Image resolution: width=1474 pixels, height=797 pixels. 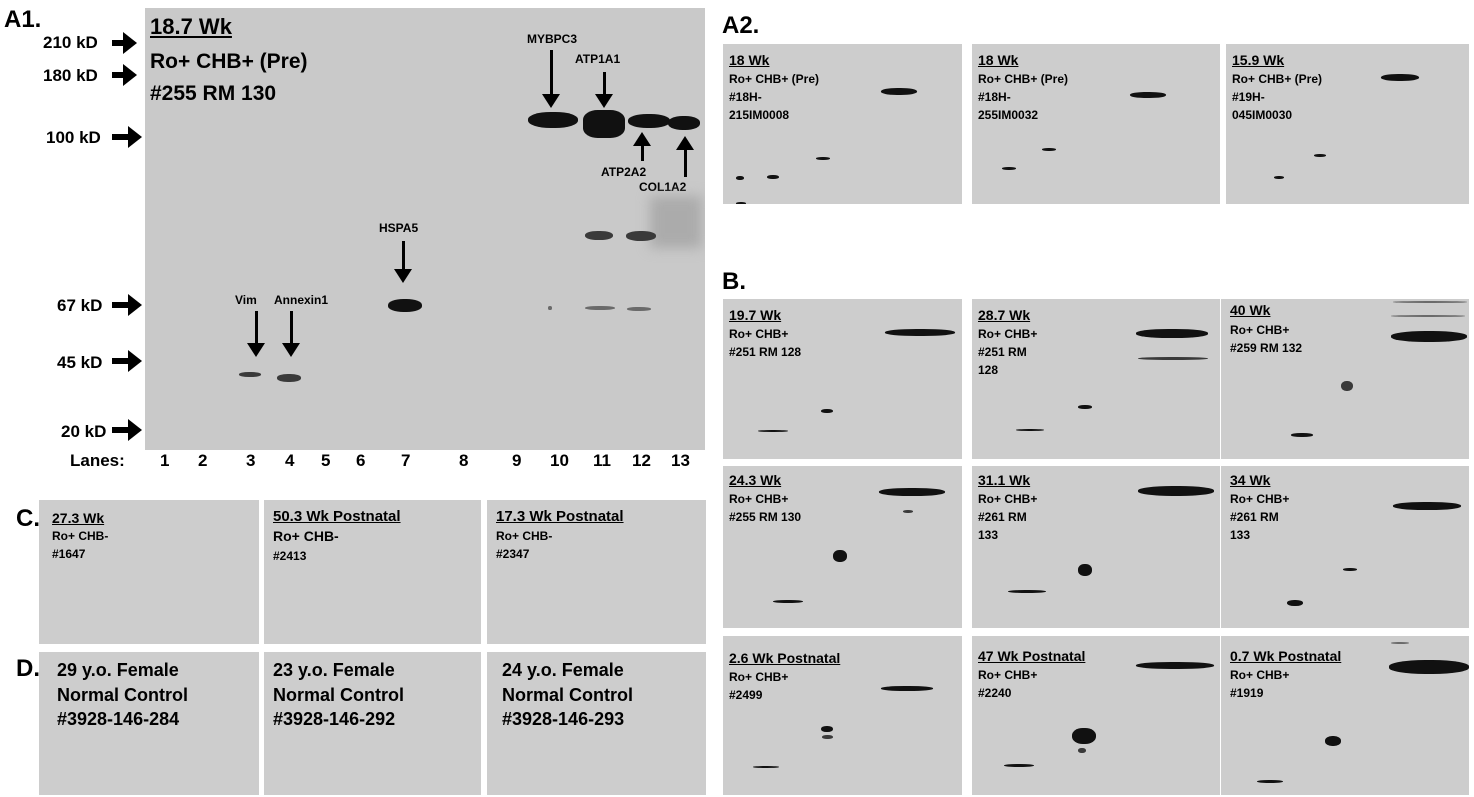 I want to click on blot-sample-id: #2413, so click(x=290, y=556).